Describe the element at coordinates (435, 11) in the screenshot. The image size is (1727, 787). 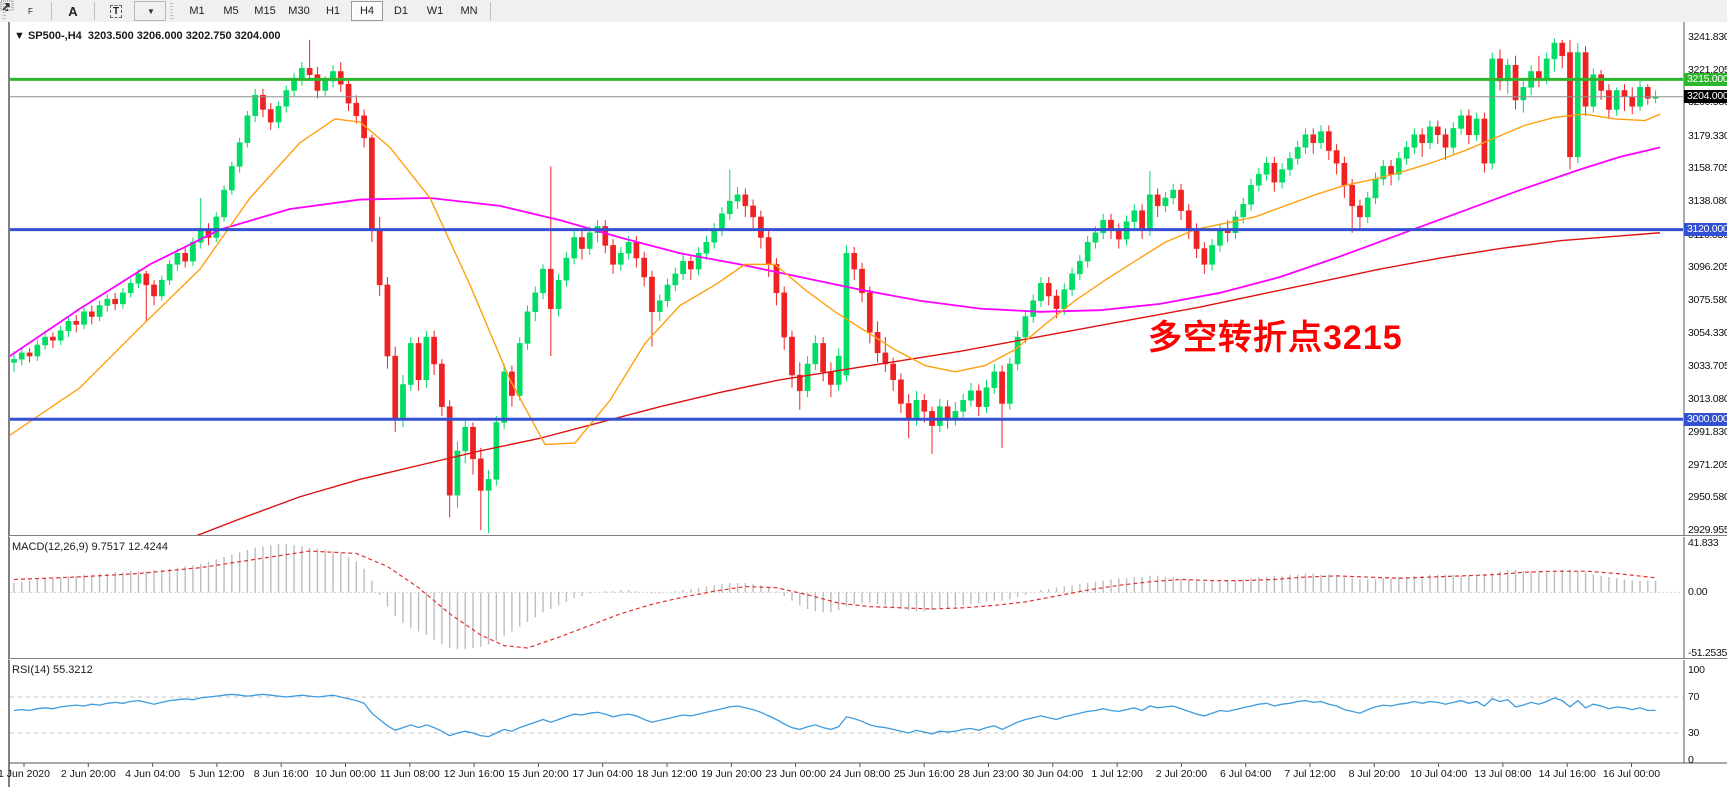
I see `timeframe-button-w1: W1` at that location.